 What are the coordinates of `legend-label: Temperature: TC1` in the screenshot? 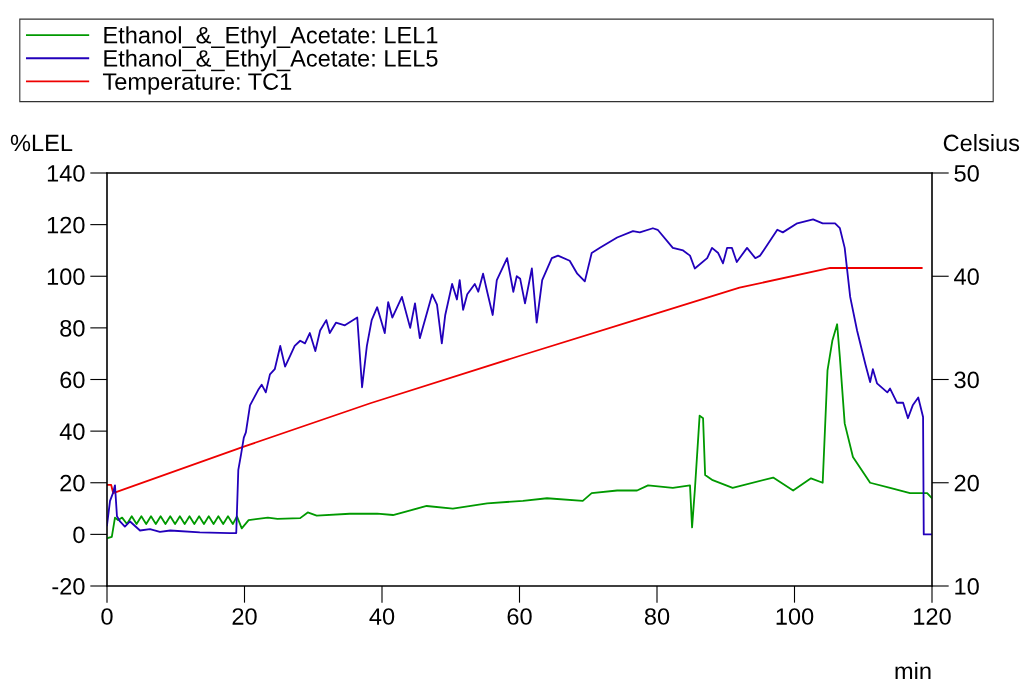 It's located at (197, 84).